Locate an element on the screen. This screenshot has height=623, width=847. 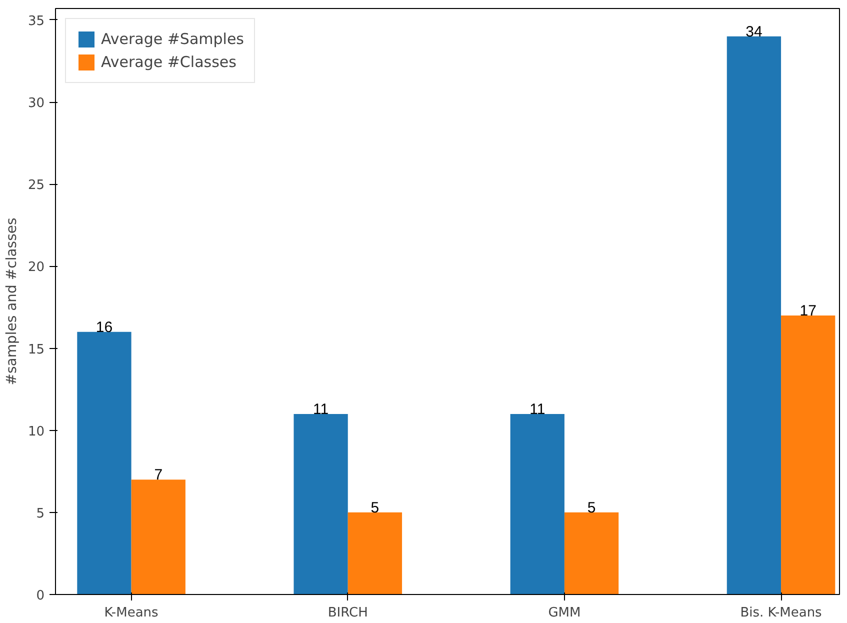
y-tick-label: 5 is located at coordinates (40, 514).